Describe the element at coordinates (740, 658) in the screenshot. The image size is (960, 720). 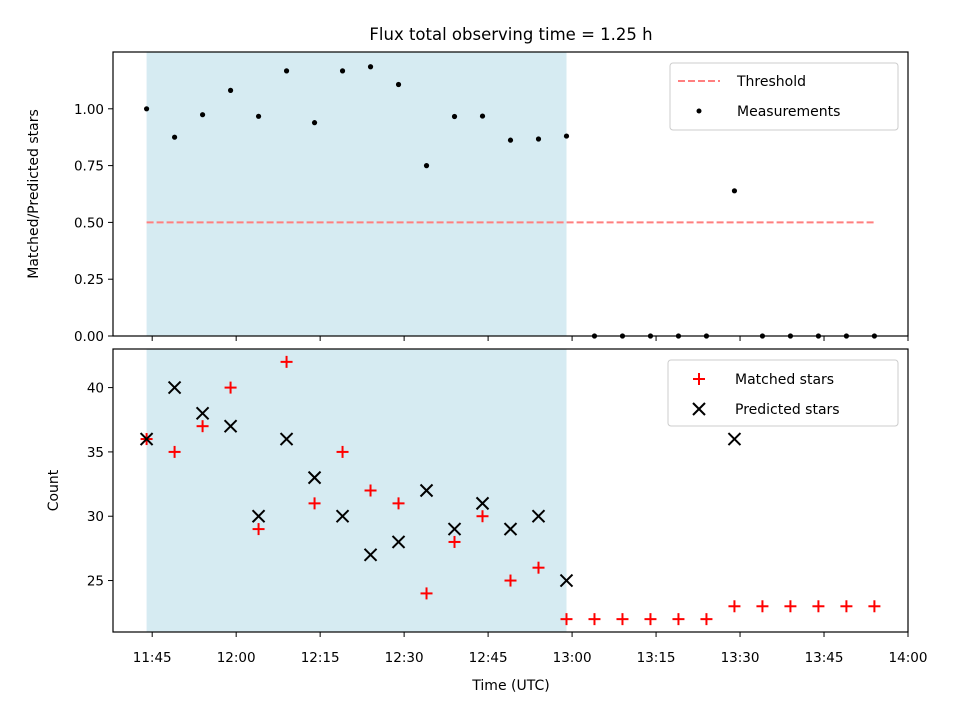
I see `x-tick-label: 13:30` at that location.